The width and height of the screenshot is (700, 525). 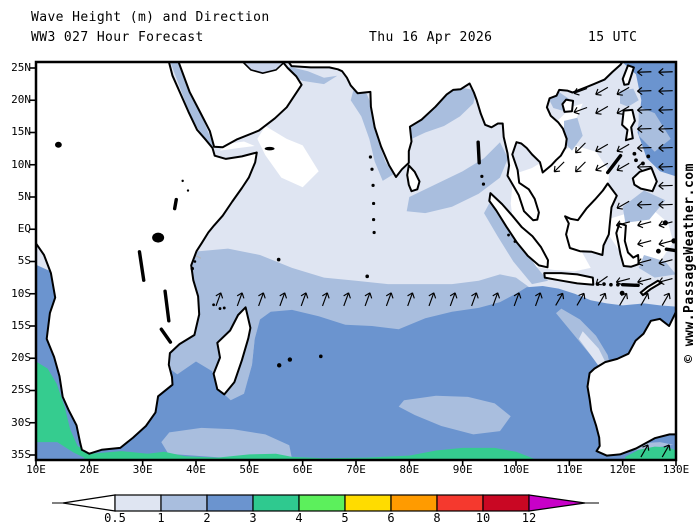 I want to click on lat-tick-label: 15S, so click(x=21, y=325).